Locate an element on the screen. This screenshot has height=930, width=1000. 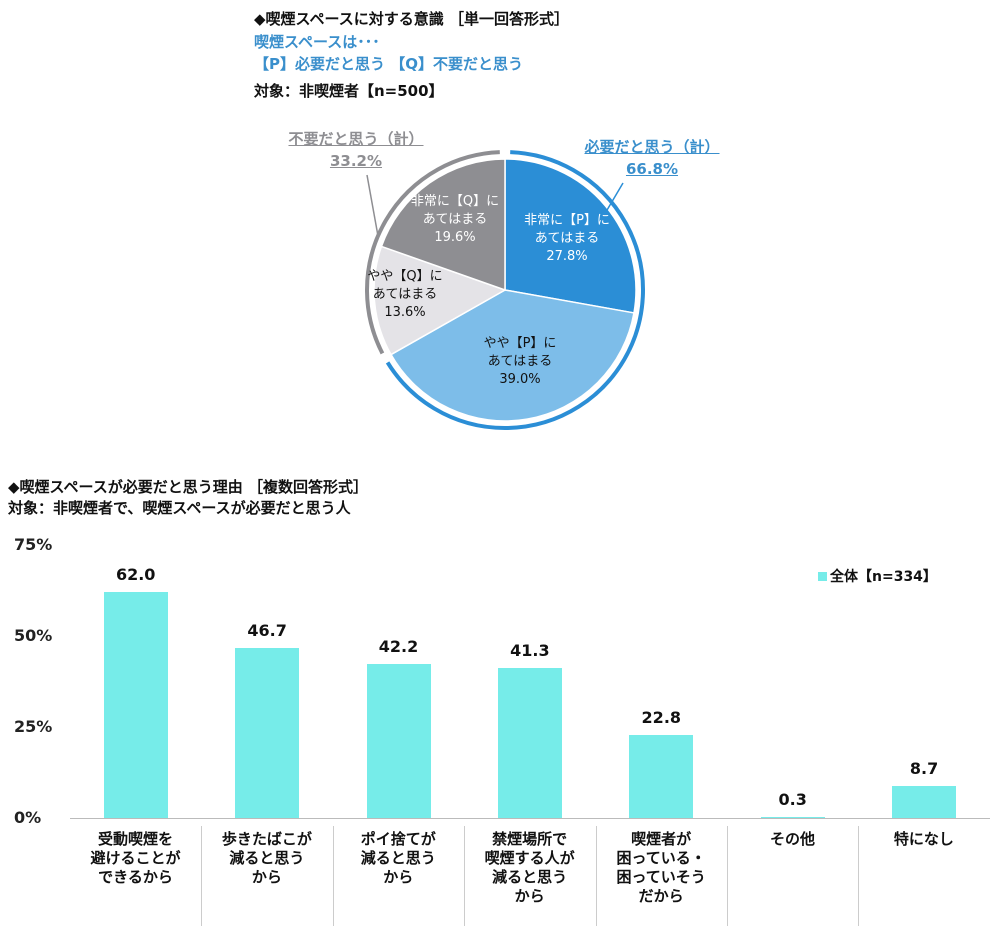
slice-label-line: やや【Q】に is located at coordinates (405, 276).